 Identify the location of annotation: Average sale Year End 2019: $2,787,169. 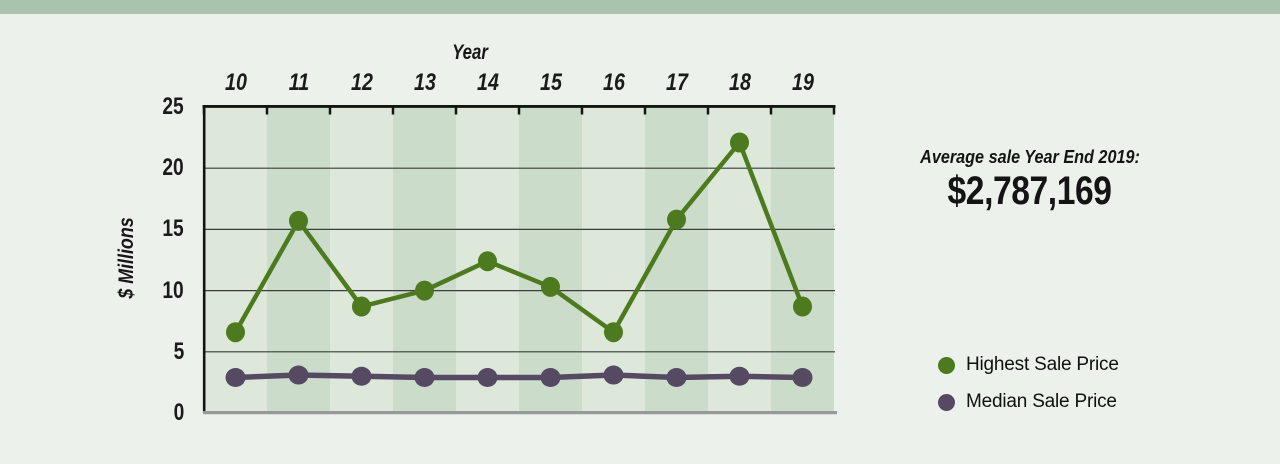
(1030, 179).